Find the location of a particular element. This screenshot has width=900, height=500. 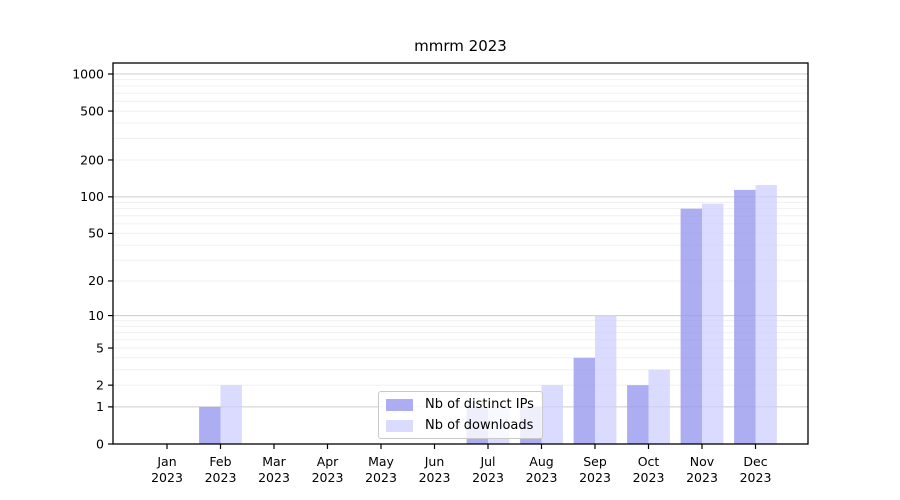

x-tick-label-month: Jul is located at coordinates (487, 461).